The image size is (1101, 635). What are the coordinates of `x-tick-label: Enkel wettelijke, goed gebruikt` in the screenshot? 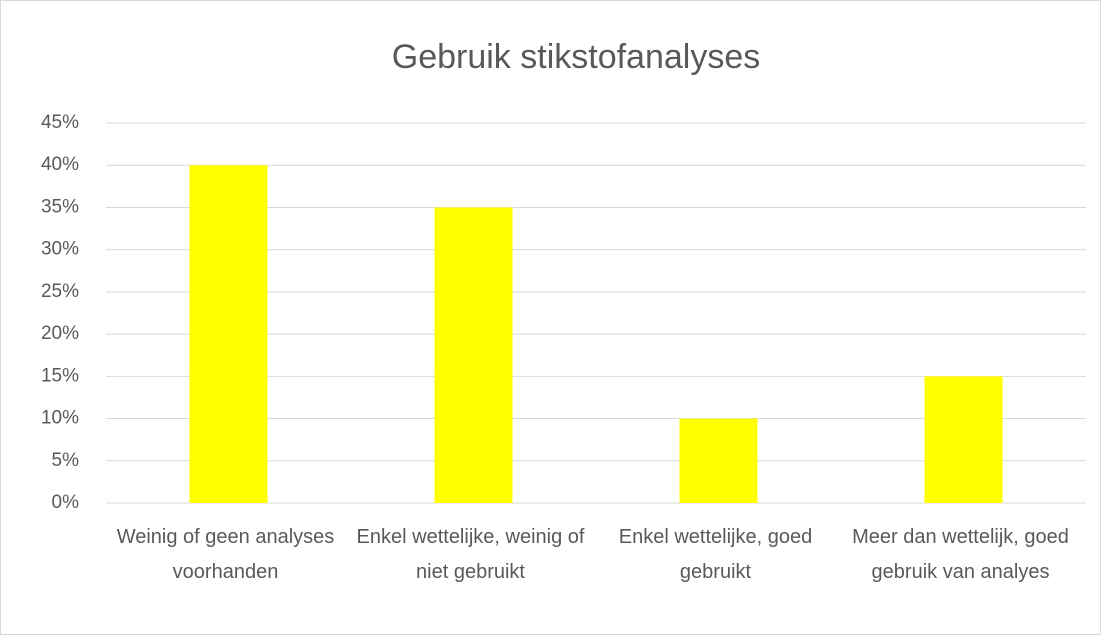 It's located at (715, 554).